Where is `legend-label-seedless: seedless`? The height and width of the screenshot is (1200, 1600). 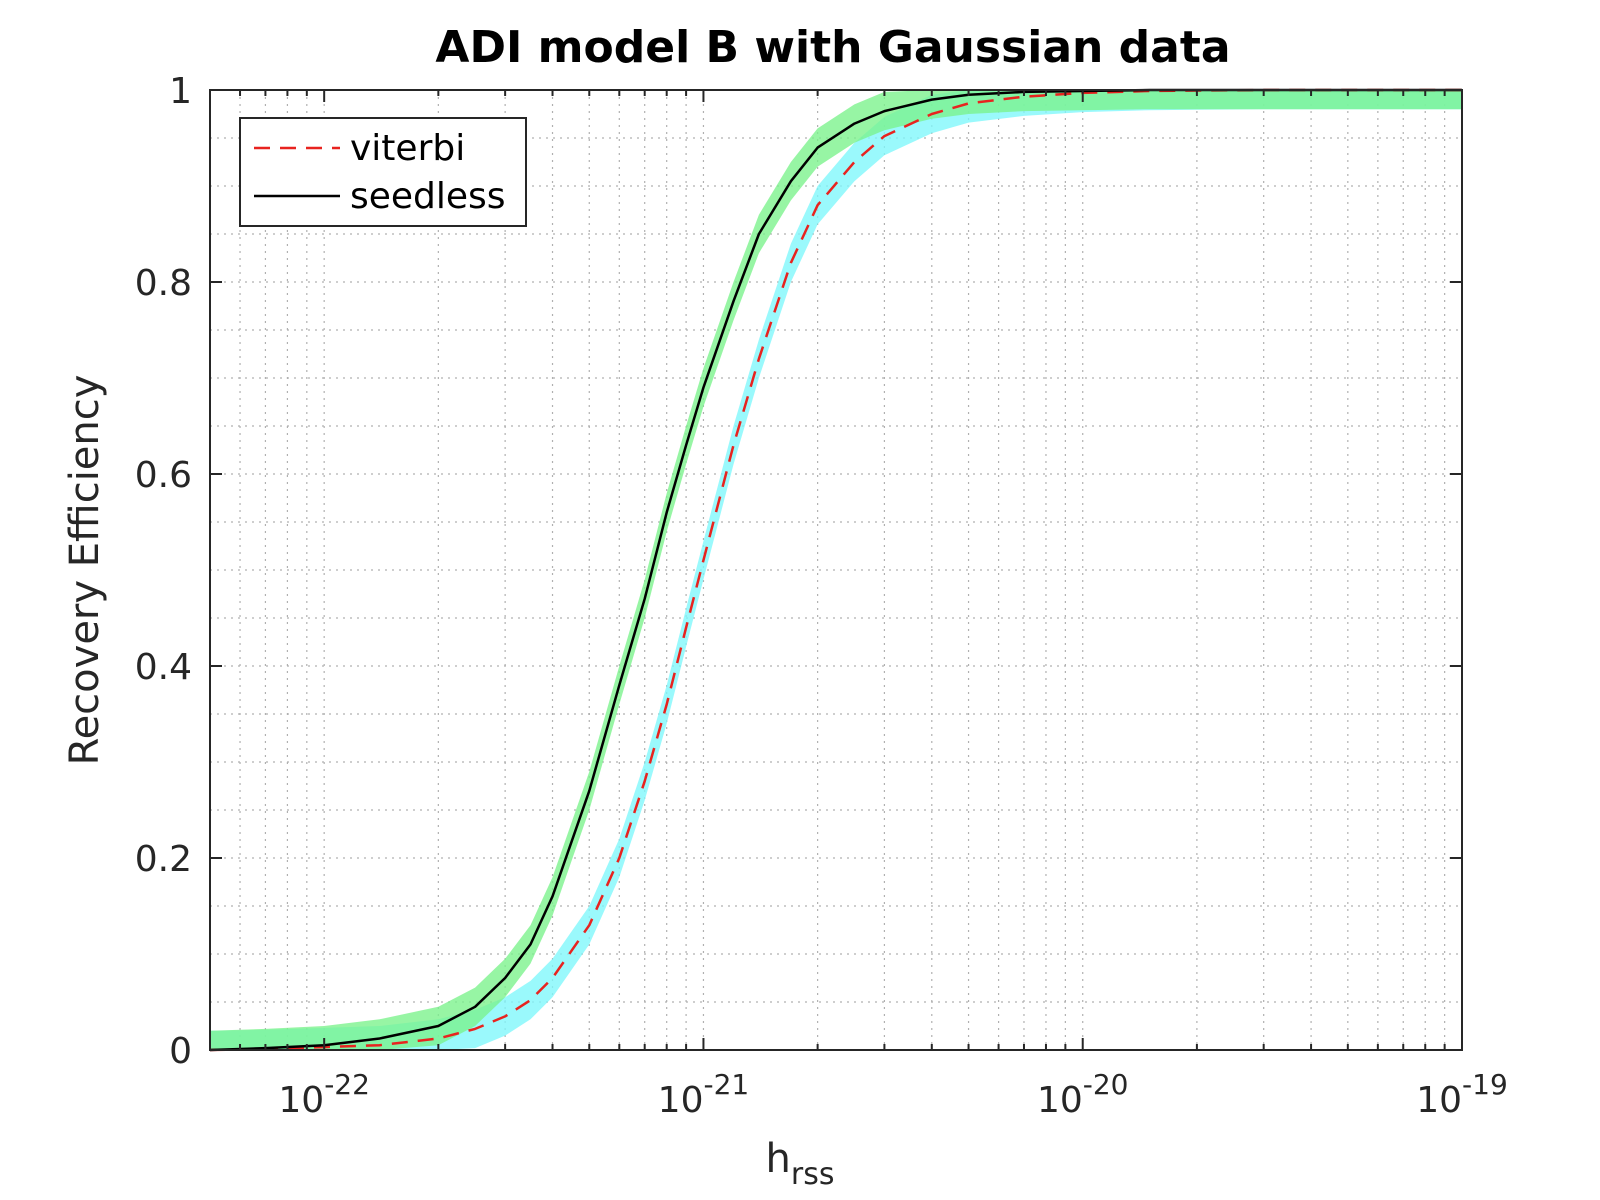 legend-label-seedless: seedless is located at coordinates (428, 196).